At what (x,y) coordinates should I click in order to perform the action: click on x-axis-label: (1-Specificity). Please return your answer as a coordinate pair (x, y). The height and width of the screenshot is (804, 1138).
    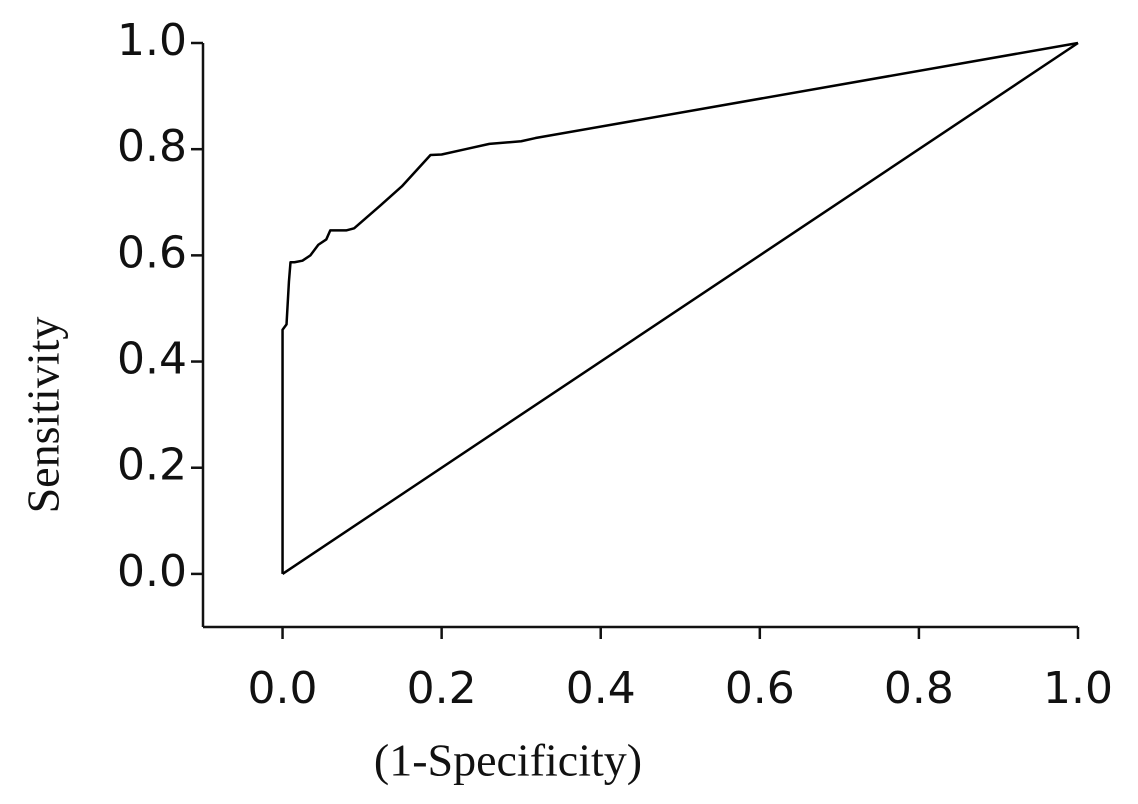
    Looking at the image, I should click on (508, 760).